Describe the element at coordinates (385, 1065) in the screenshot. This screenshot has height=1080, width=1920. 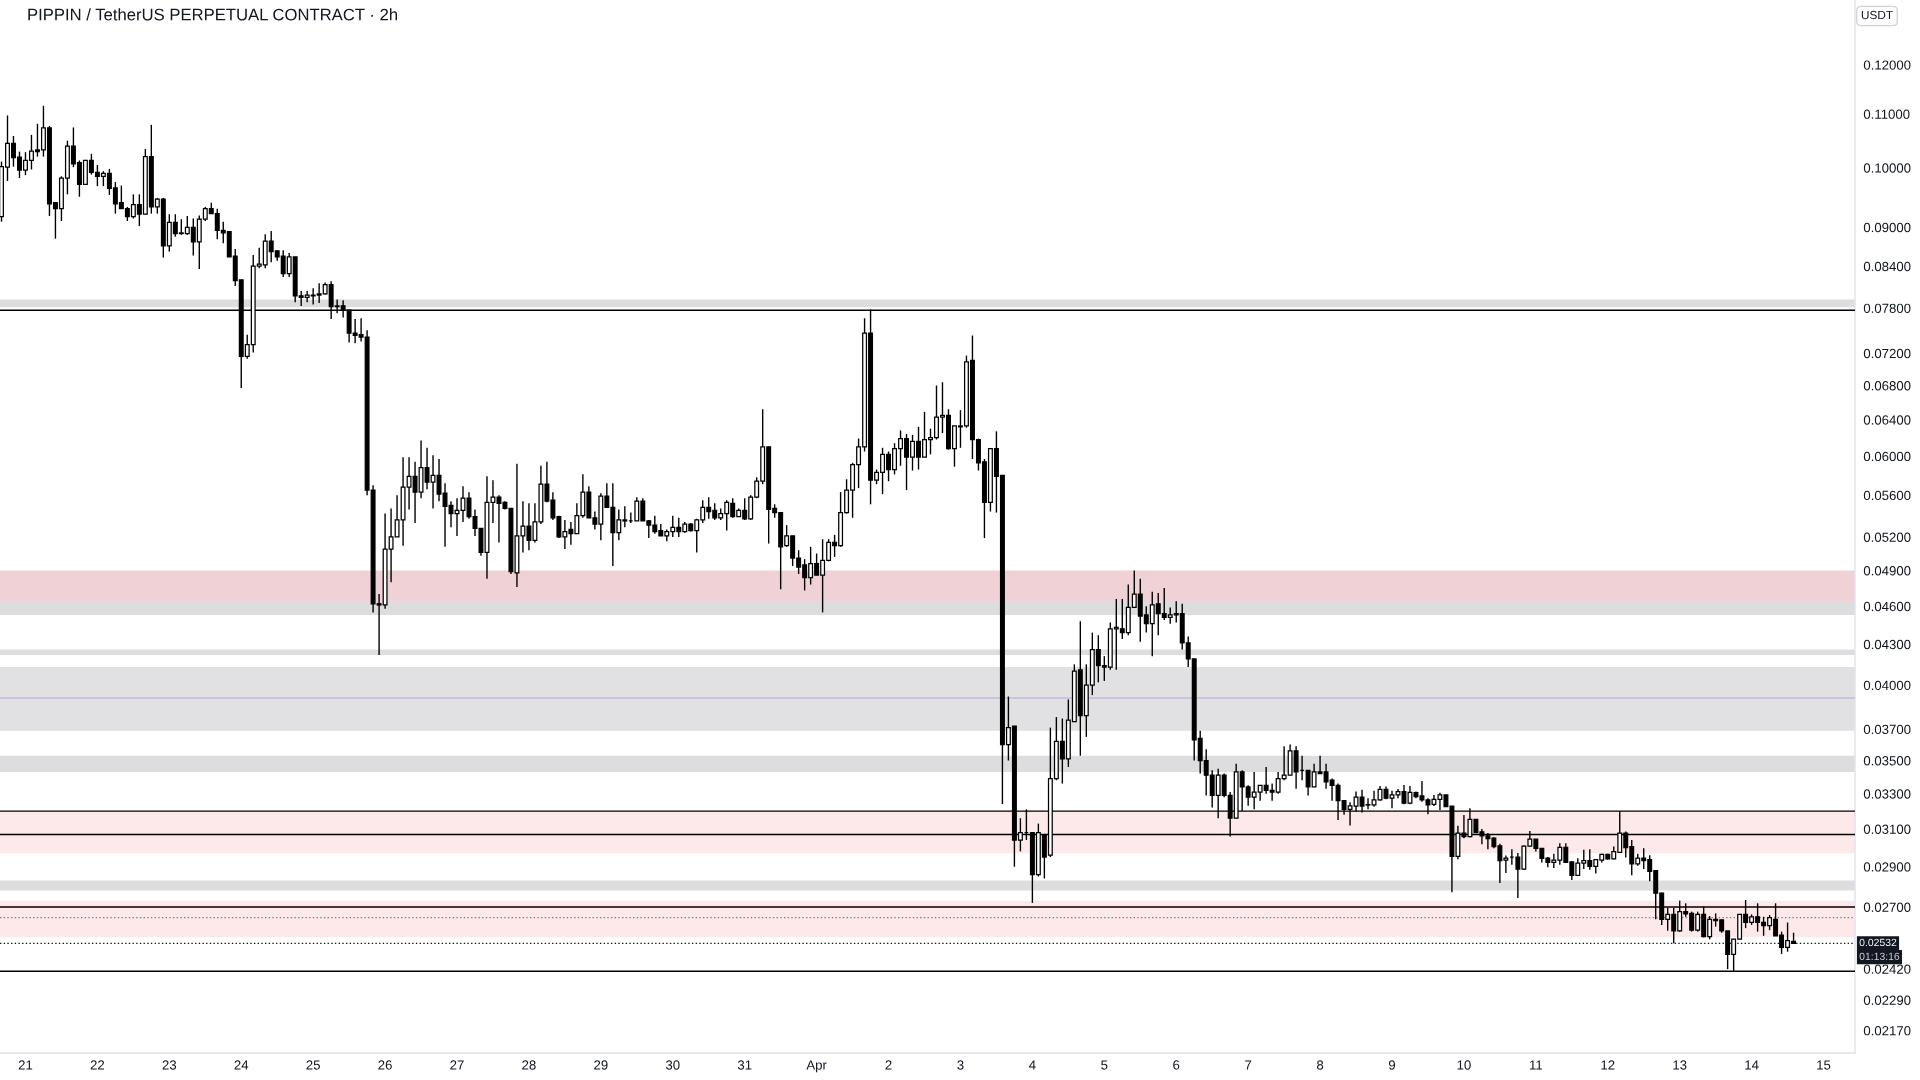
I see `x-tick-label: 26` at that location.